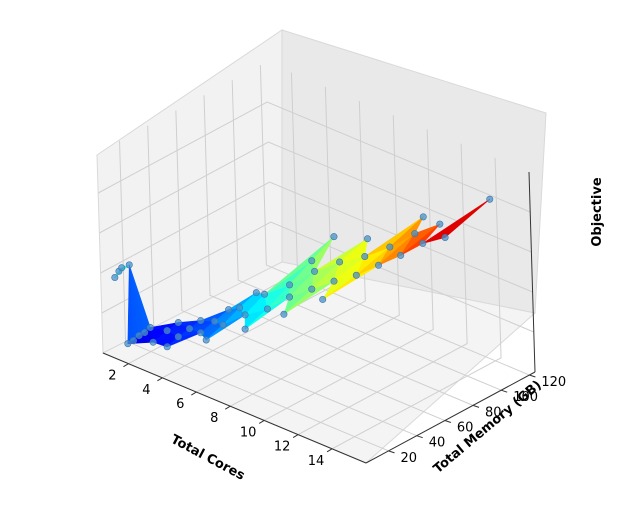 This screenshot has height=509, width=634. What do you see at coordinates (493, 412) in the screenshot?
I see `y-tick-label: 80` at bounding box center [493, 412].